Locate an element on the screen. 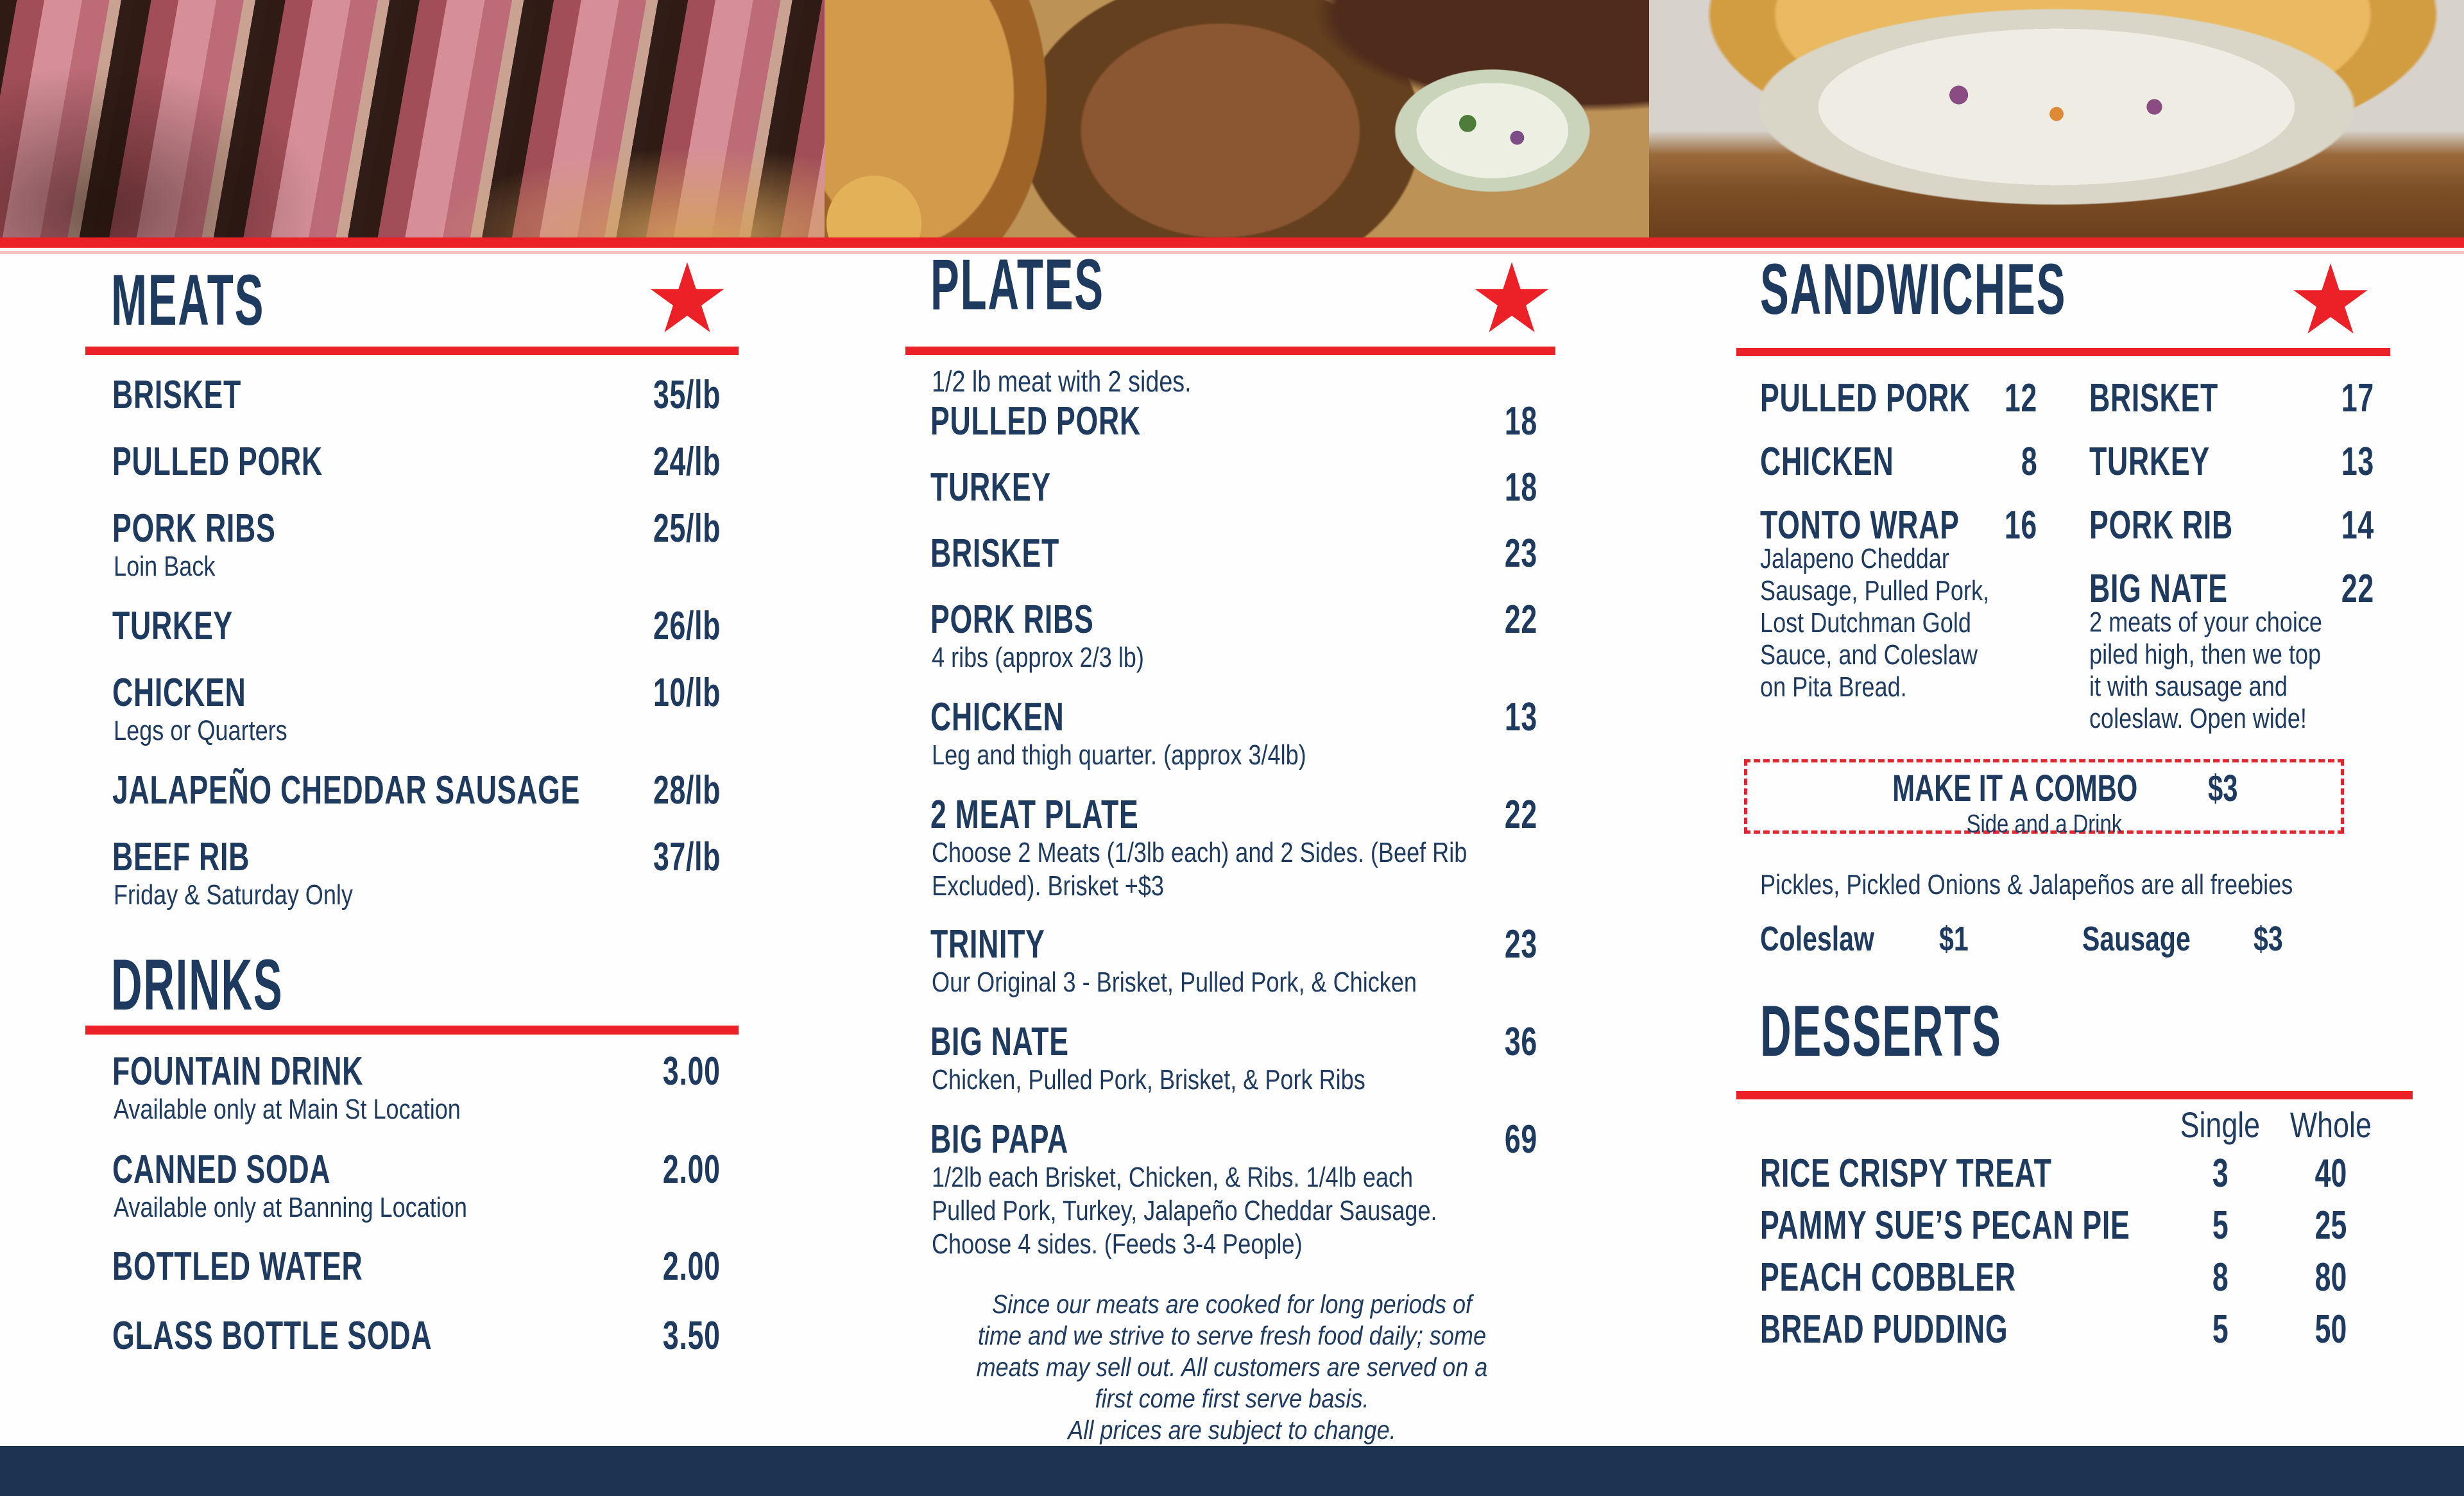 Image resolution: width=2464 pixels, height=1496 pixels. item-price: 37/lb is located at coordinates (687, 857).